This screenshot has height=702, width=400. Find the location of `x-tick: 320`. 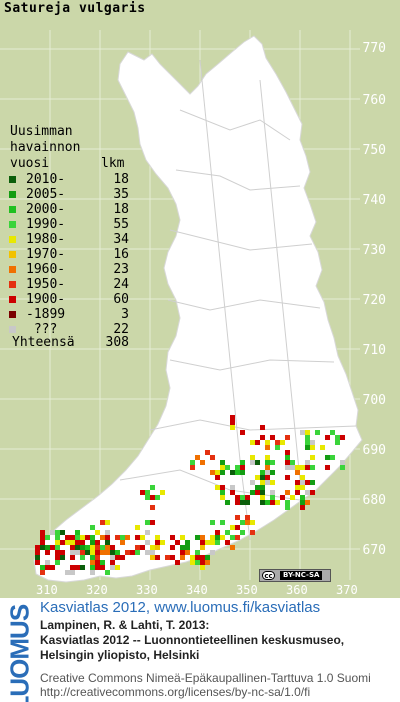

x-tick: 320 is located at coordinates (97, 590).